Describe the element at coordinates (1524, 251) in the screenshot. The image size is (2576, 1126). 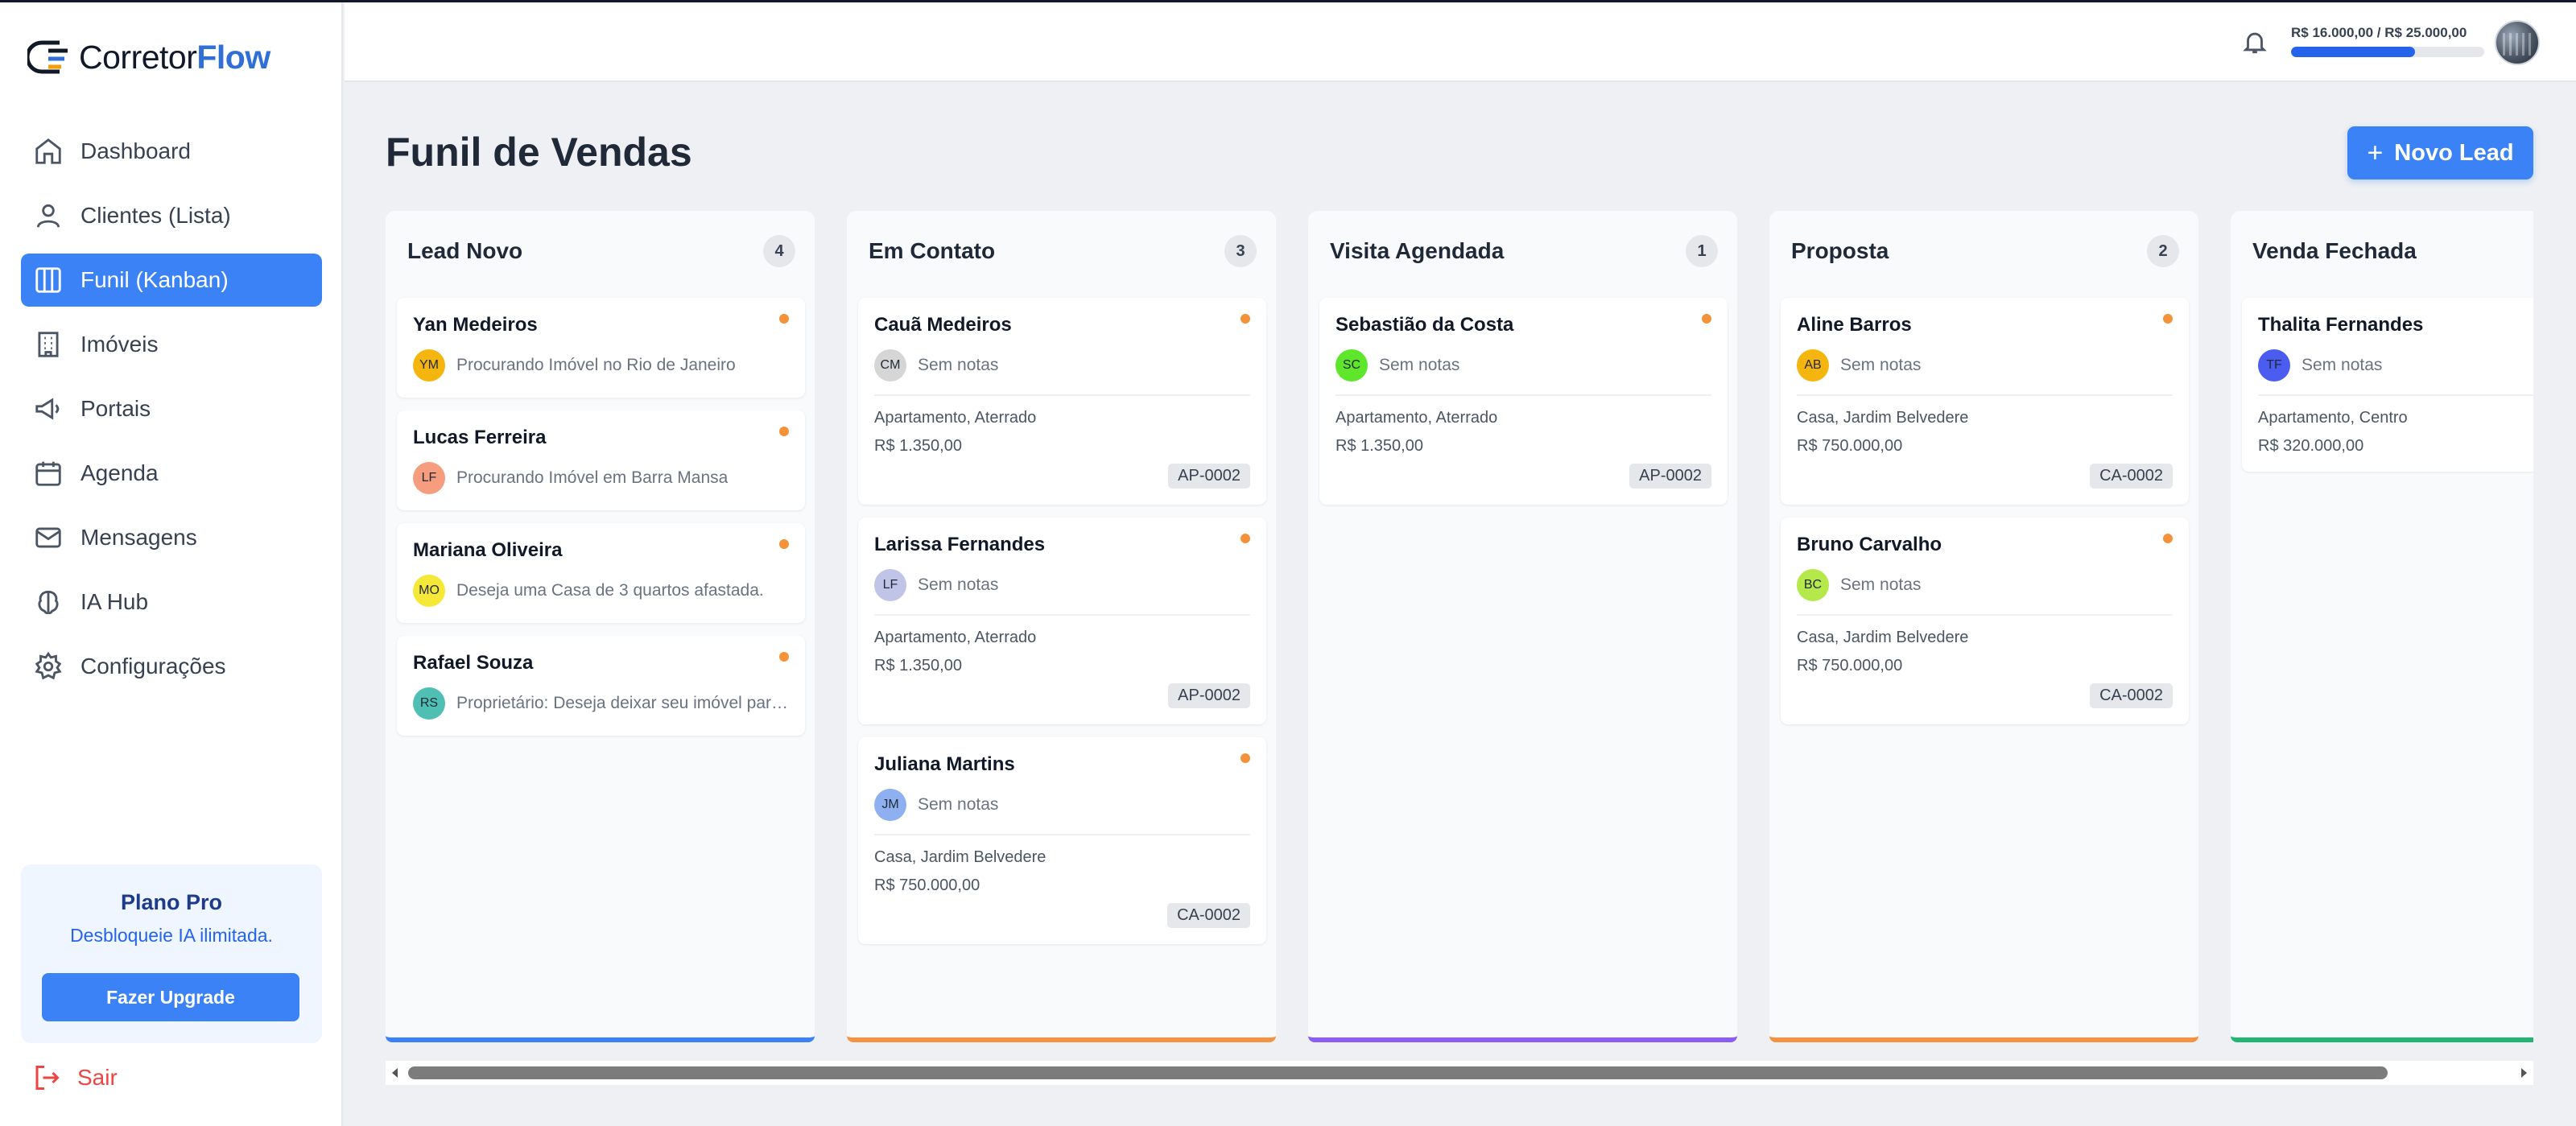
I see `column-header: Visita Agendada 1` at that location.